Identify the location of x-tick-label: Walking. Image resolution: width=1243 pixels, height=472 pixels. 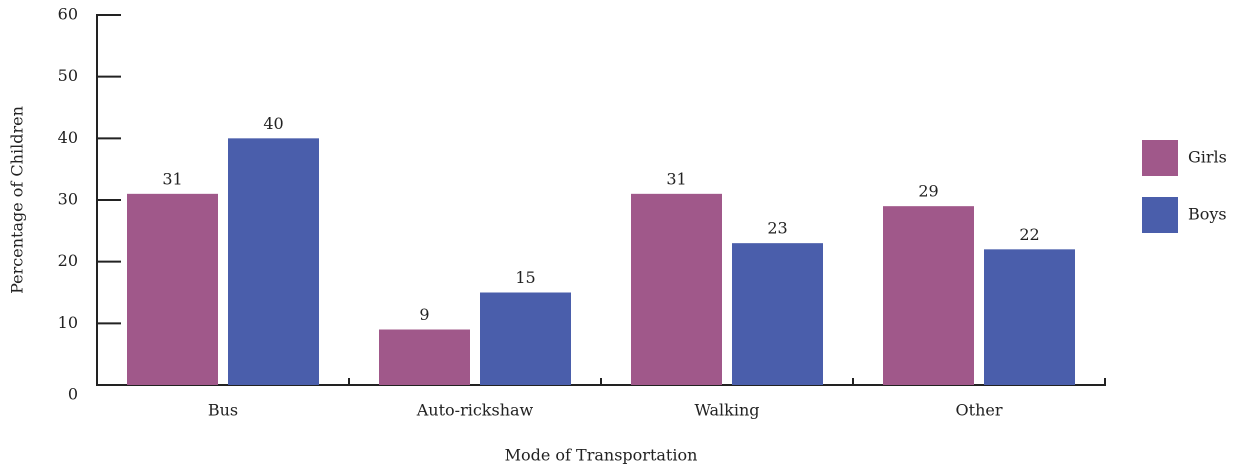
(726, 410).